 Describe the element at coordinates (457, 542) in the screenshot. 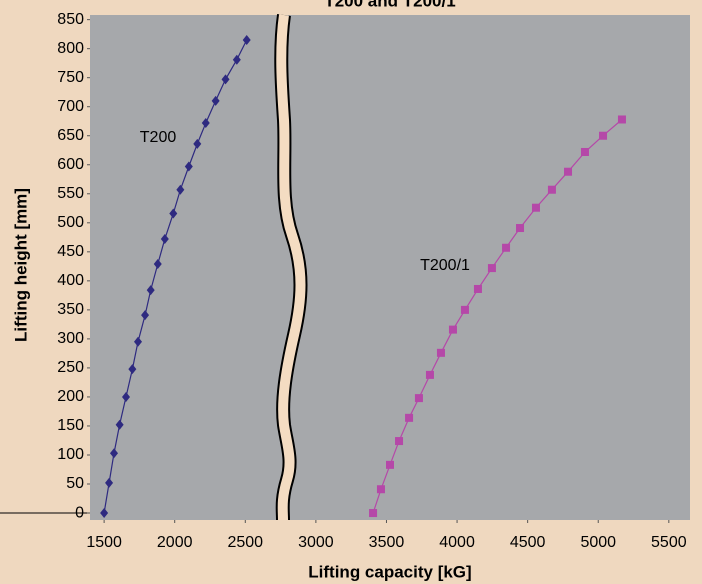

I see `x-tick-label: 4000` at that location.